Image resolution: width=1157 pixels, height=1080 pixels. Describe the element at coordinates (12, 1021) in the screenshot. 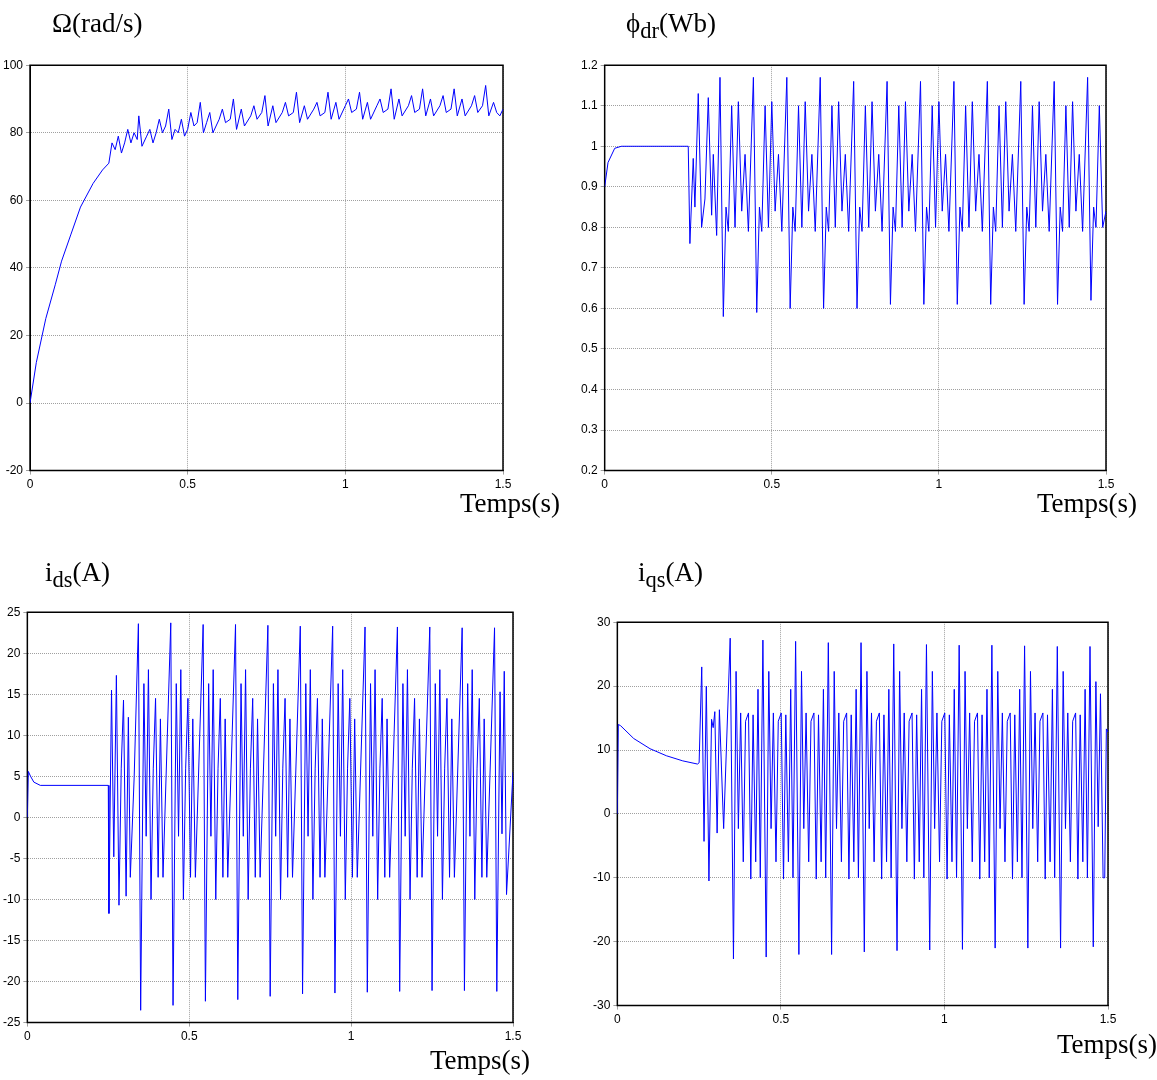

I see `y-tick-label: -25` at that location.